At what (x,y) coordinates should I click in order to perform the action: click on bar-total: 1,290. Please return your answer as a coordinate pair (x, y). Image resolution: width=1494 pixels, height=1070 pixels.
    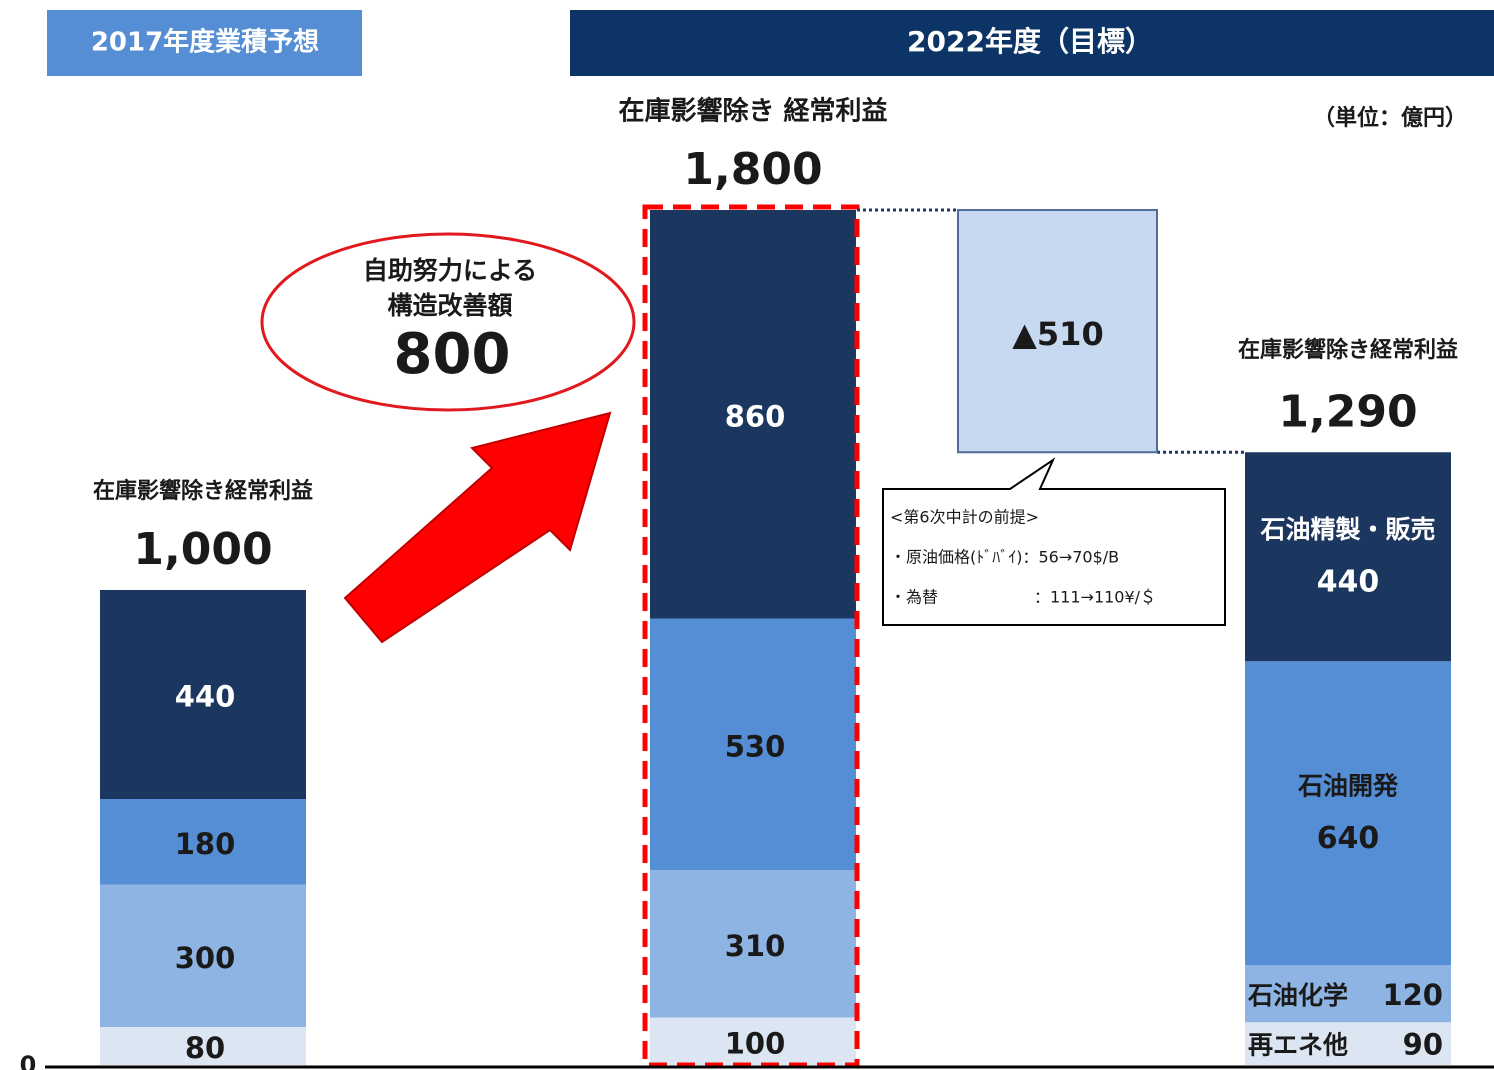
    Looking at the image, I should click on (1347, 411).